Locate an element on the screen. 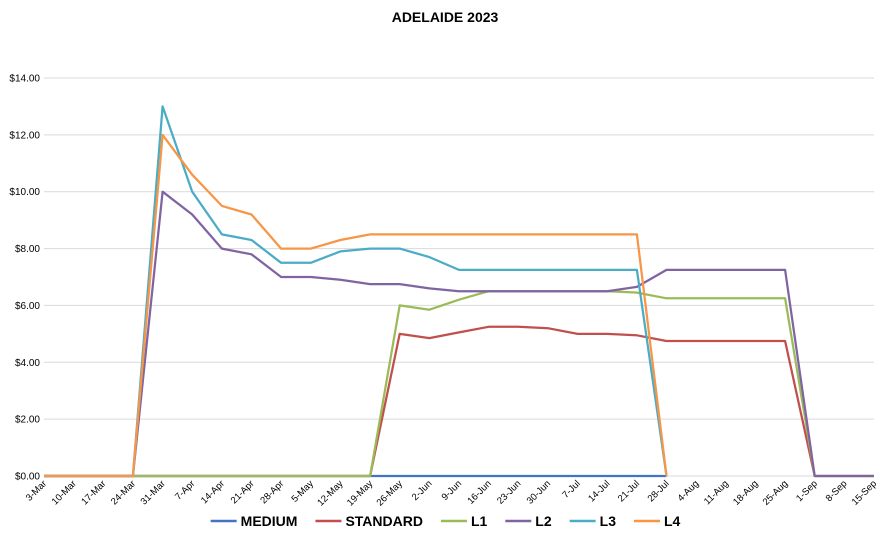 Image resolution: width=891 pixels, height=540 pixels. x-tick-label: 12-May is located at coordinates (330, 493).